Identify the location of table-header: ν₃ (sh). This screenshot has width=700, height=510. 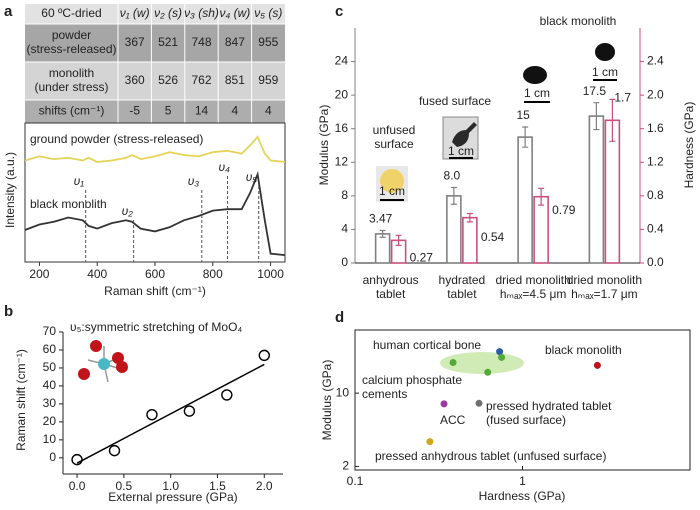
(201, 13).